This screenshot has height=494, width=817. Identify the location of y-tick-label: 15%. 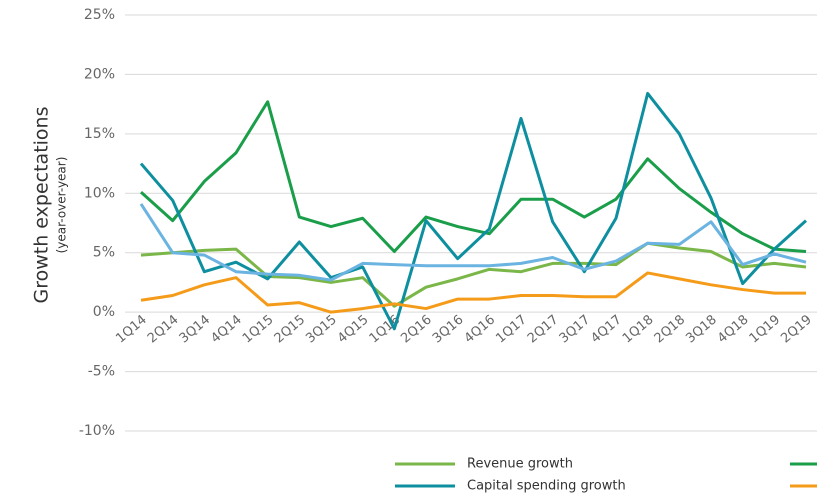
(99, 134).